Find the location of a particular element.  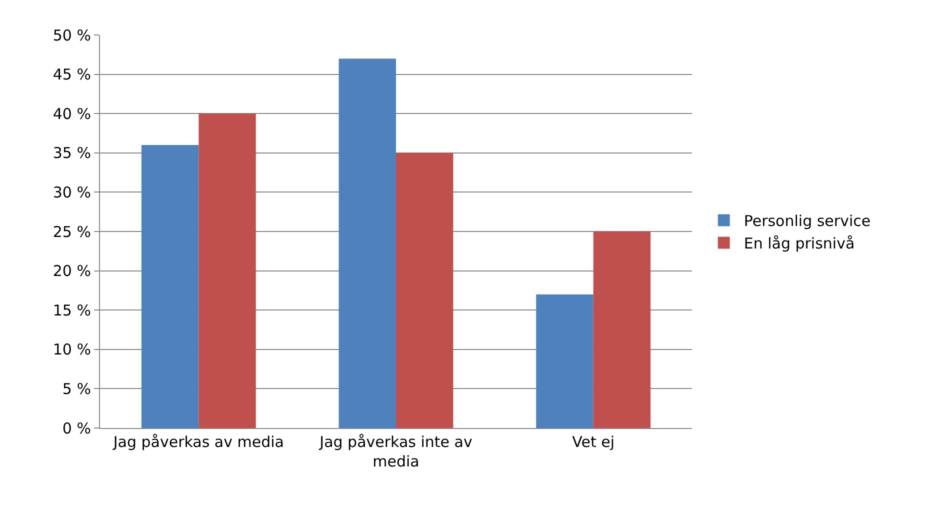

y-tick-label: 40 % is located at coordinates (71, 113).